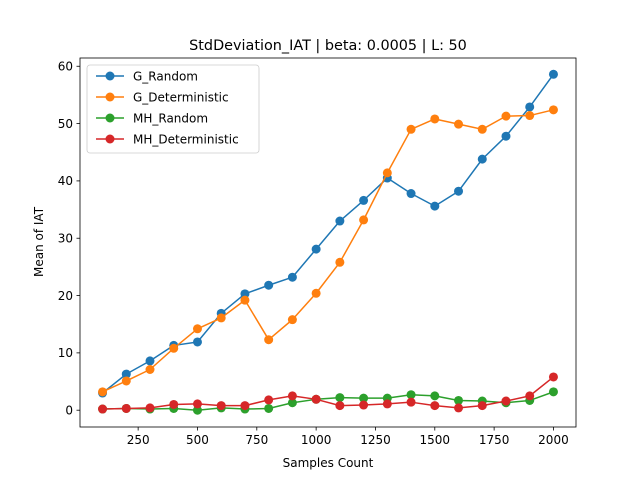  Describe the element at coordinates (435, 440) in the screenshot. I see `x-tick-label: 1500` at that location.